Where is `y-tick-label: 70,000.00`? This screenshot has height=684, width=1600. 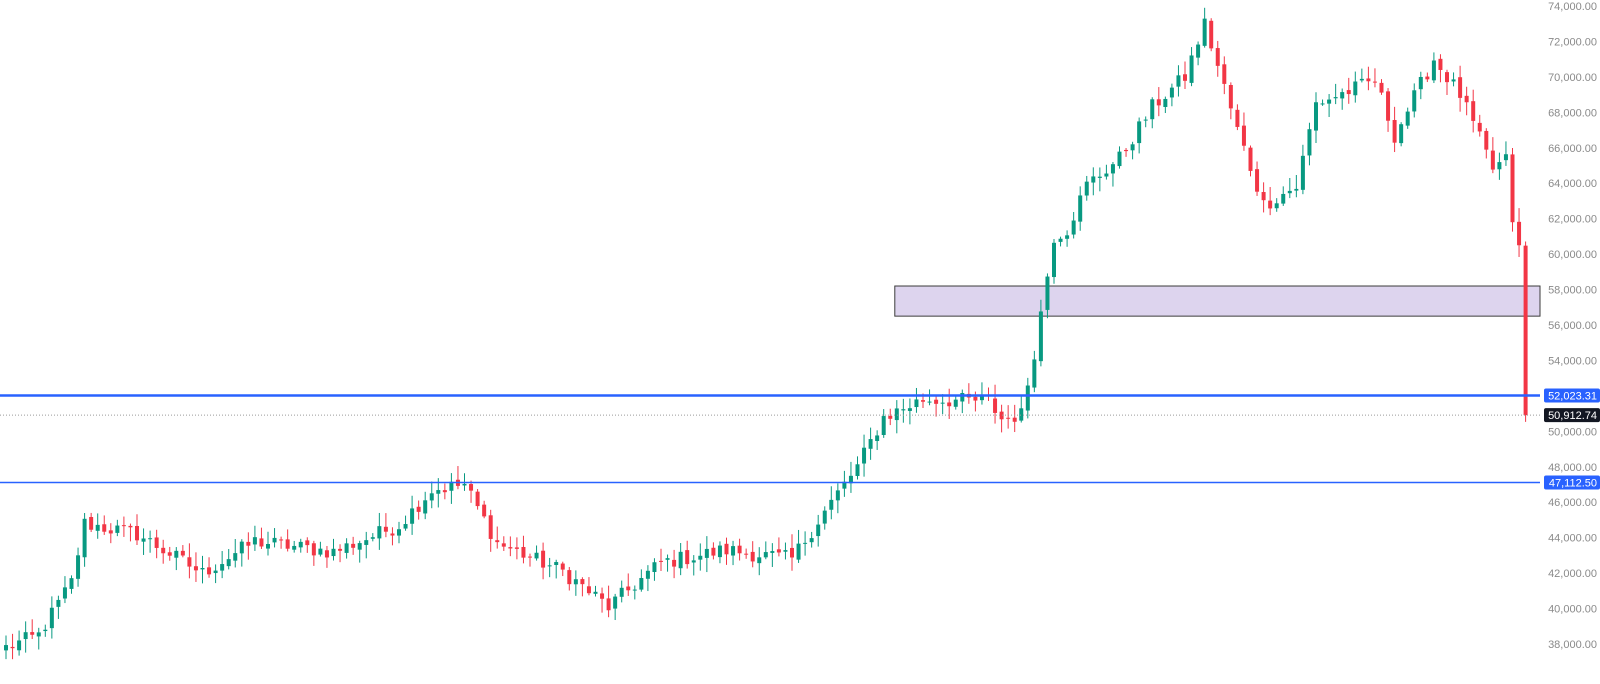 y-tick-label: 70,000.00 is located at coordinates (1572, 78).